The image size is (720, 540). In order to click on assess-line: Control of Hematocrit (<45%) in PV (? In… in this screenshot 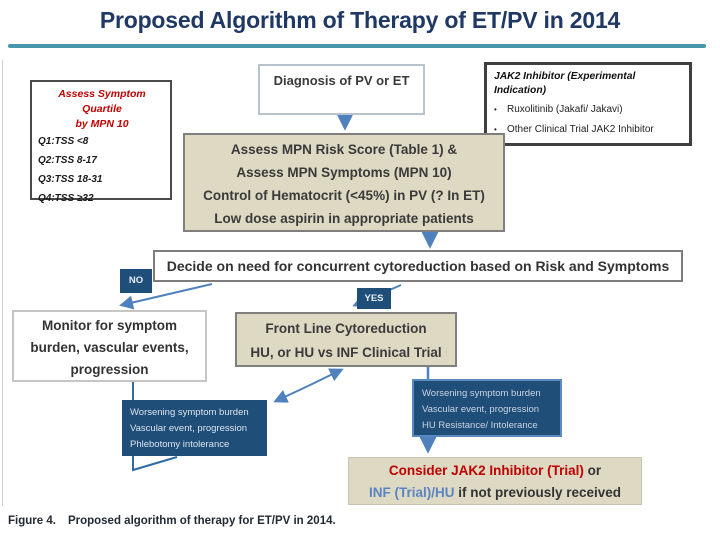, I will do `click(344, 195)`.